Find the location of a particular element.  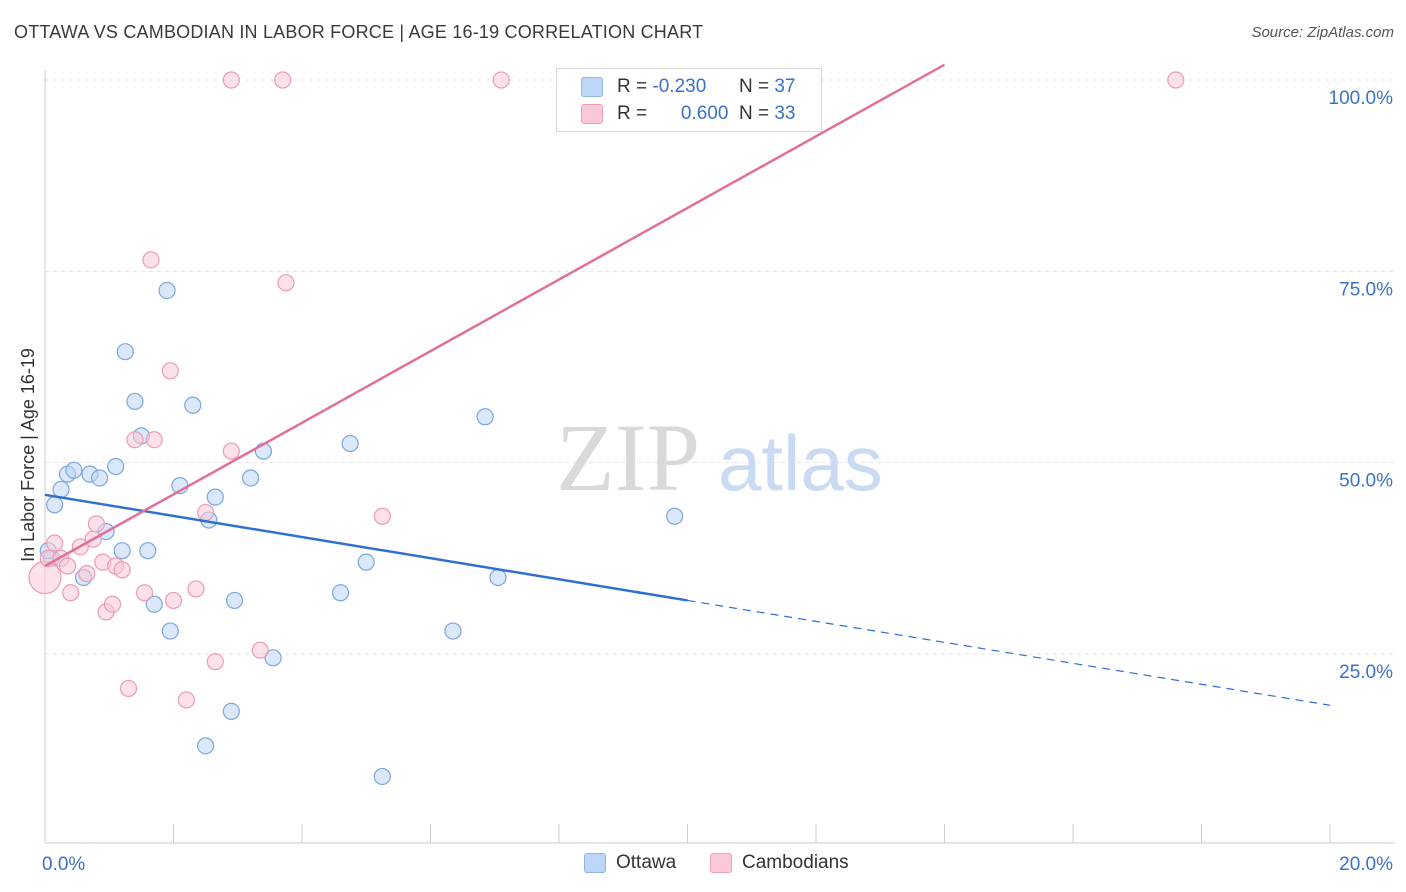

r-value-cambodians: 0.600 is located at coordinates (704, 113).